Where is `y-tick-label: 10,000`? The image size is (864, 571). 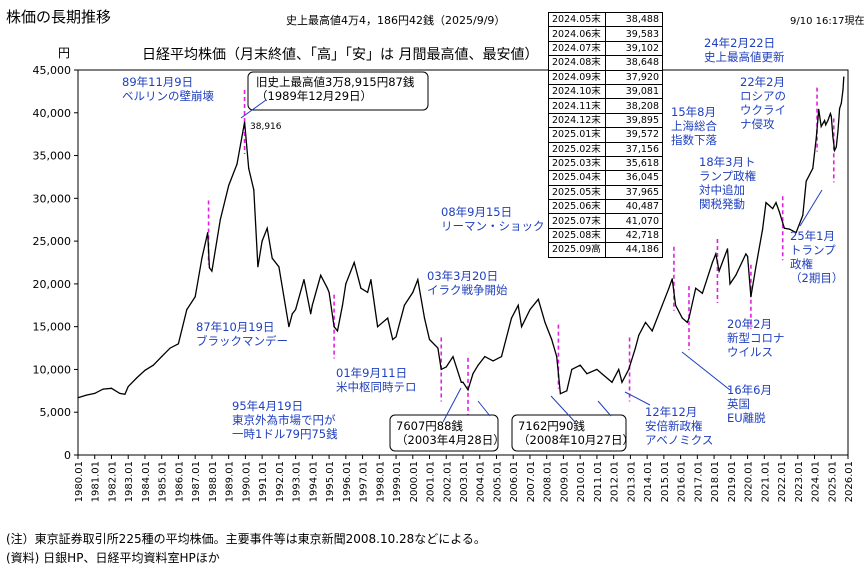
y-tick-label: 10,000 is located at coordinates (52, 369).